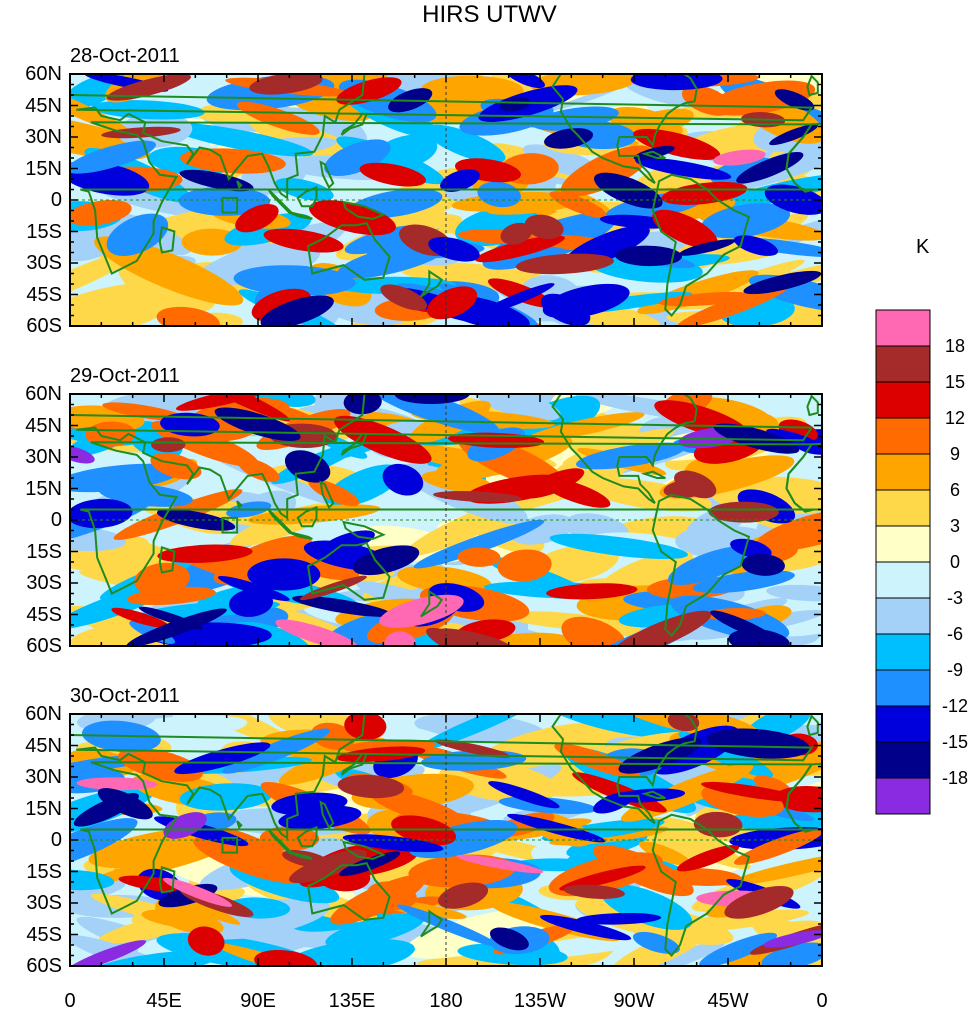 Image resolution: width=979 pixels, height=1014 pixels. I want to click on colorbar-level-label: -3, so click(954, 598).